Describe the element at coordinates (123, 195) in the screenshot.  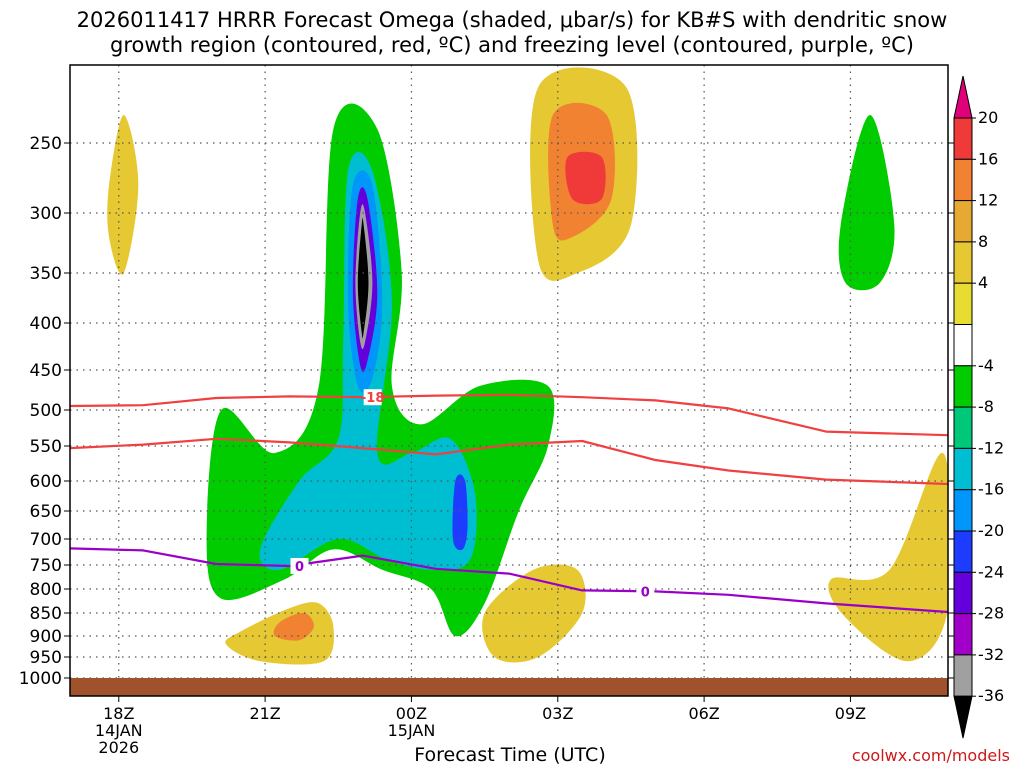
I see `omega-region-downdraft-18z-upper` at that location.